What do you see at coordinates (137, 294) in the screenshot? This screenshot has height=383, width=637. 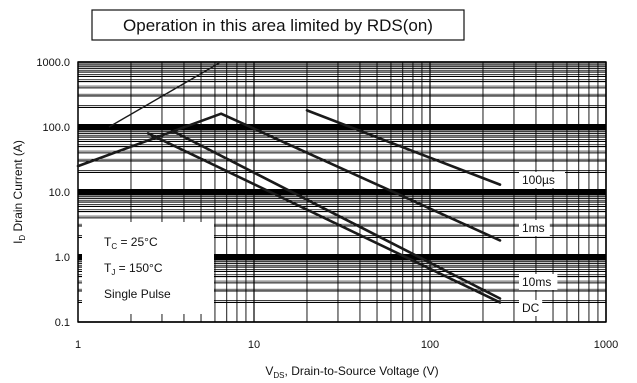 I see `condition-line: Single Pulse` at bounding box center [137, 294].